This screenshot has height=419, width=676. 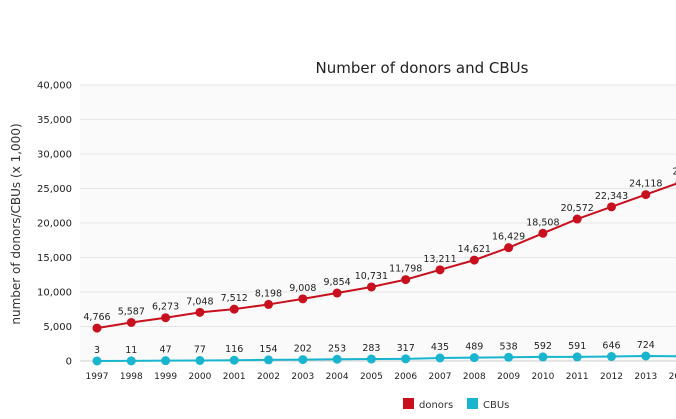 I want to click on x-tick-label: 2009, so click(x=508, y=377).